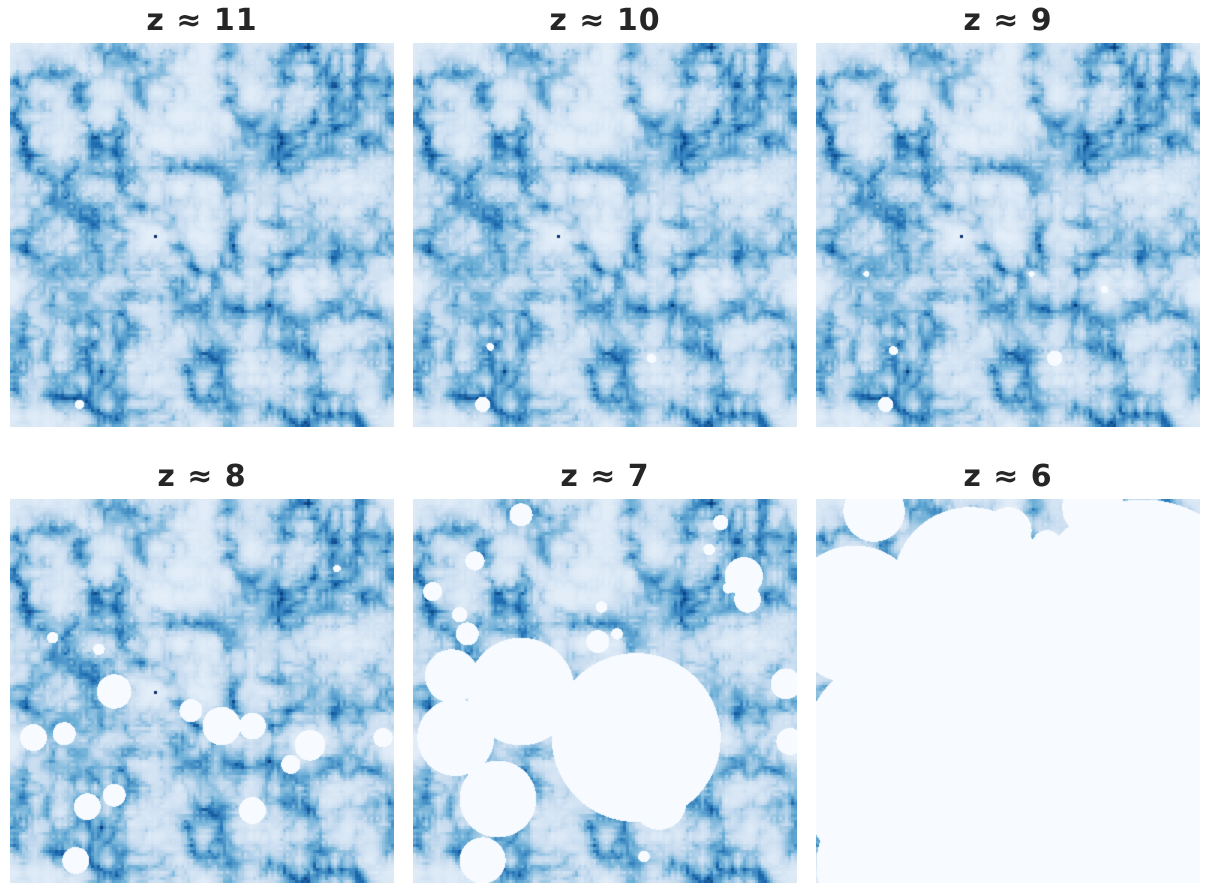 This screenshot has height=891, width=1210. What do you see at coordinates (1008, 477) in the screenshot?
I see `panel-title: z ≈ 6` at bounding box center [1008, 477].